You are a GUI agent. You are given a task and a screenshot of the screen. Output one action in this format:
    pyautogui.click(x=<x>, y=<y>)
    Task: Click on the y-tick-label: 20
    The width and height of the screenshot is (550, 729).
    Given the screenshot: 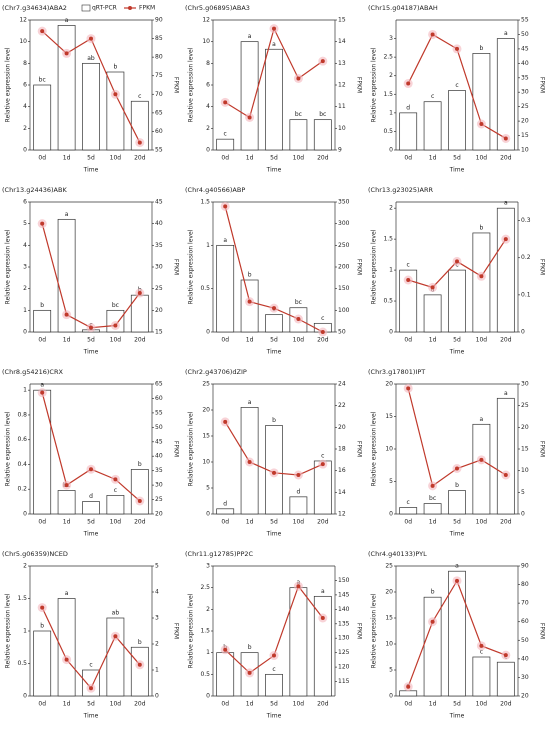 What is the action you would take?
    pyautogui.click(x=389, y=592)
    